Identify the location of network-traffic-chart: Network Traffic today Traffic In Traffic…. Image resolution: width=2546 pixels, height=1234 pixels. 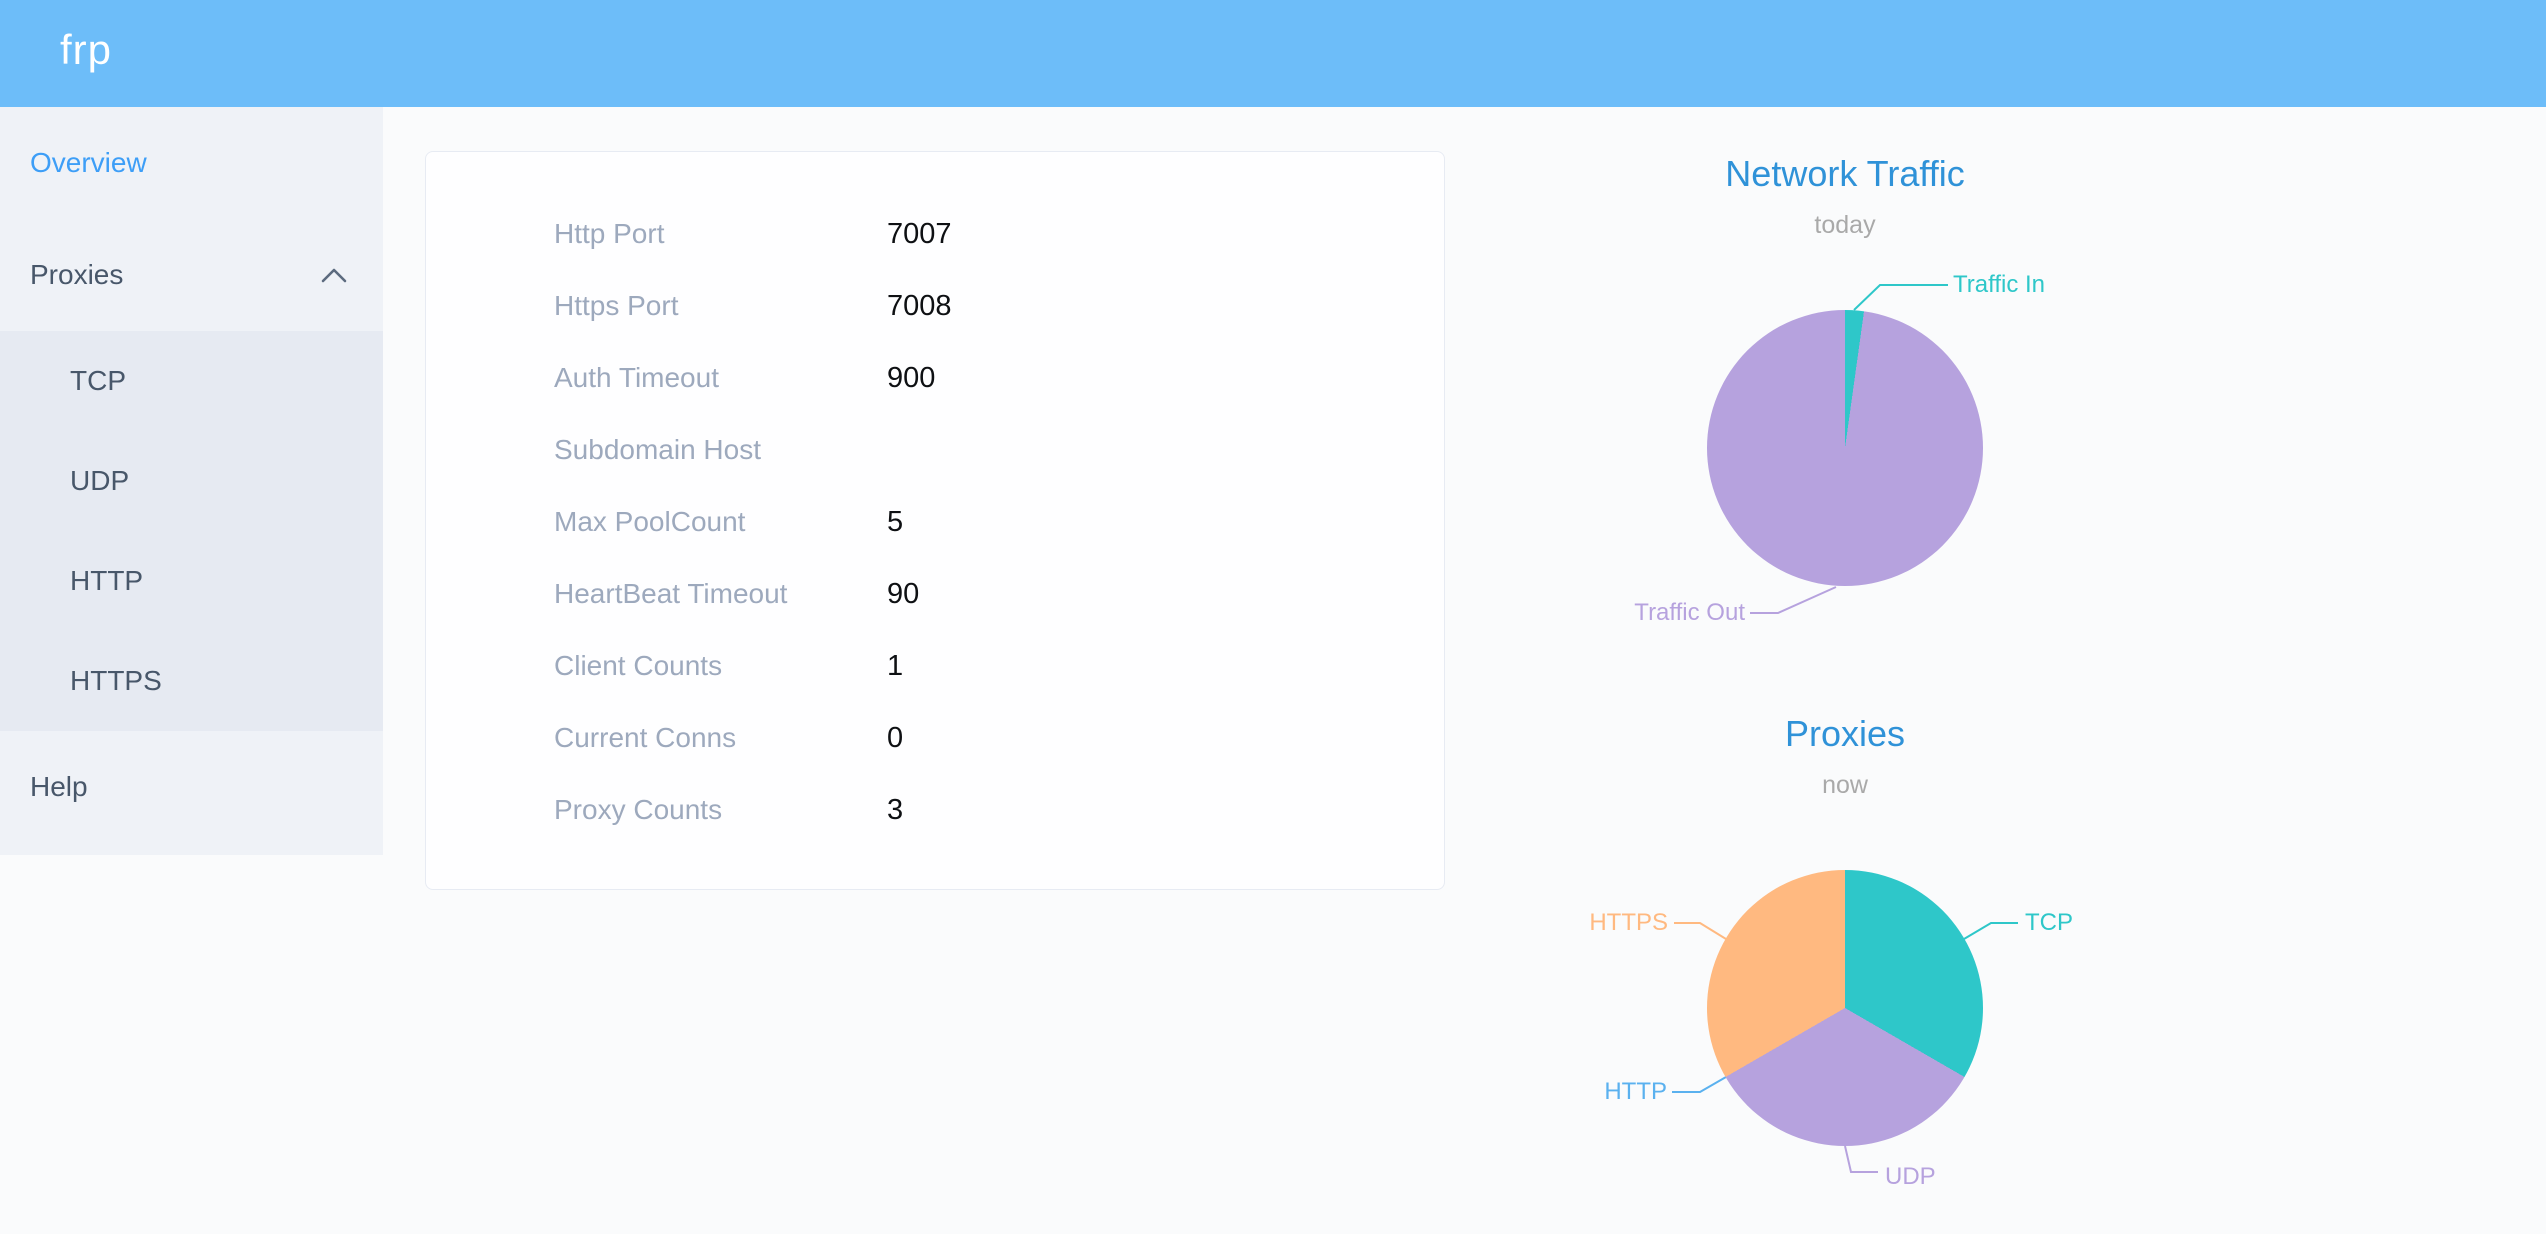
(1845, 400).